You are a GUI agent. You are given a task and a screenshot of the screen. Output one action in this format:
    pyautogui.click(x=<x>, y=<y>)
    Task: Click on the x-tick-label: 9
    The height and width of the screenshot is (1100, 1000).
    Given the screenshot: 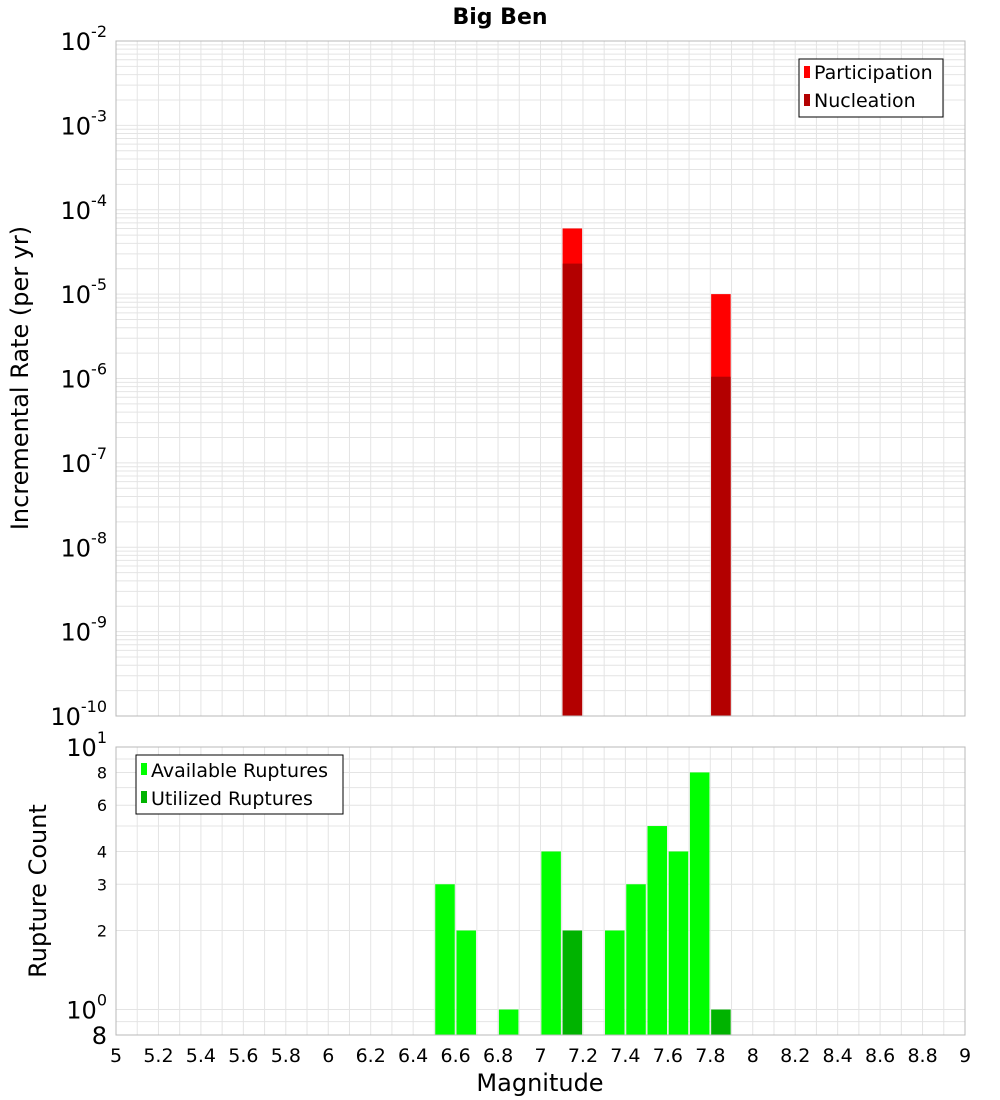 What is the action you would take?
    pyautogui.click(x=965, y=1056)
    